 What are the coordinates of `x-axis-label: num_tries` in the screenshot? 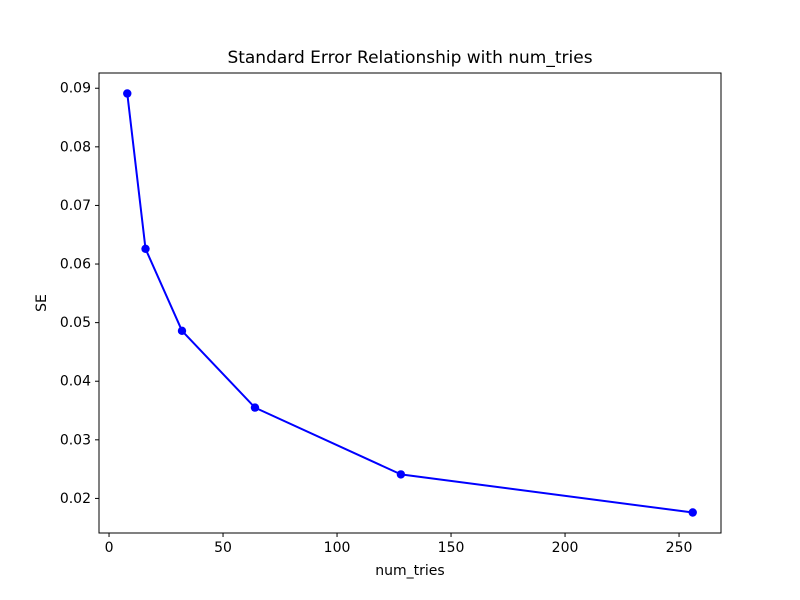 It's located at (409, 571).